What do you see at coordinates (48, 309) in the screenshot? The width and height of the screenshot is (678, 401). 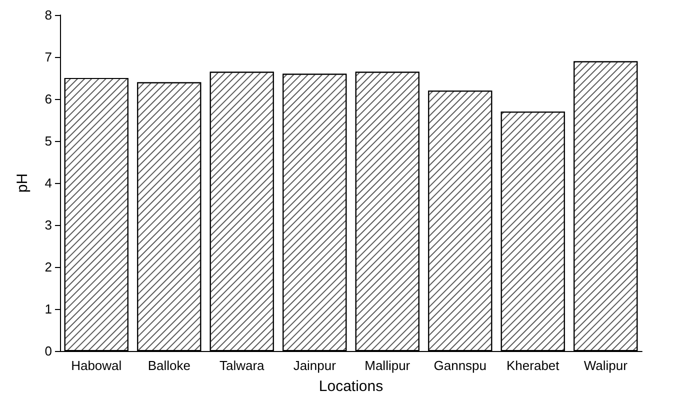 I see `y-tick-label: 1` at bounding box center [48, 309].